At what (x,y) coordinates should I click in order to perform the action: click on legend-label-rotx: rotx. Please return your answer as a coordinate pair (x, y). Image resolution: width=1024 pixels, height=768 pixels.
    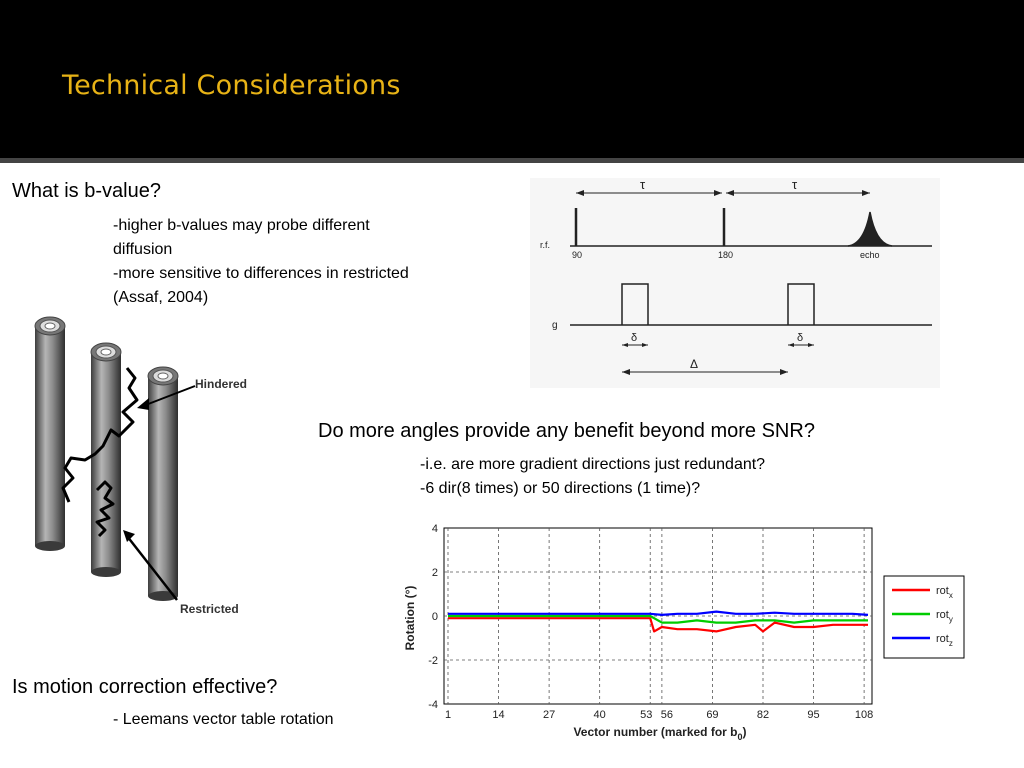
    Looking at the image, I should click on (944, 592).